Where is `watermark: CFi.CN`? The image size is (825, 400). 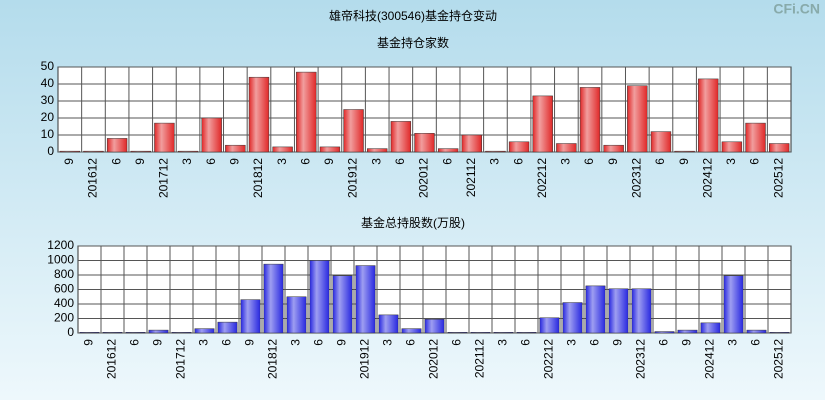 watermark: CFi.CN is located at coordinates (796, 9).